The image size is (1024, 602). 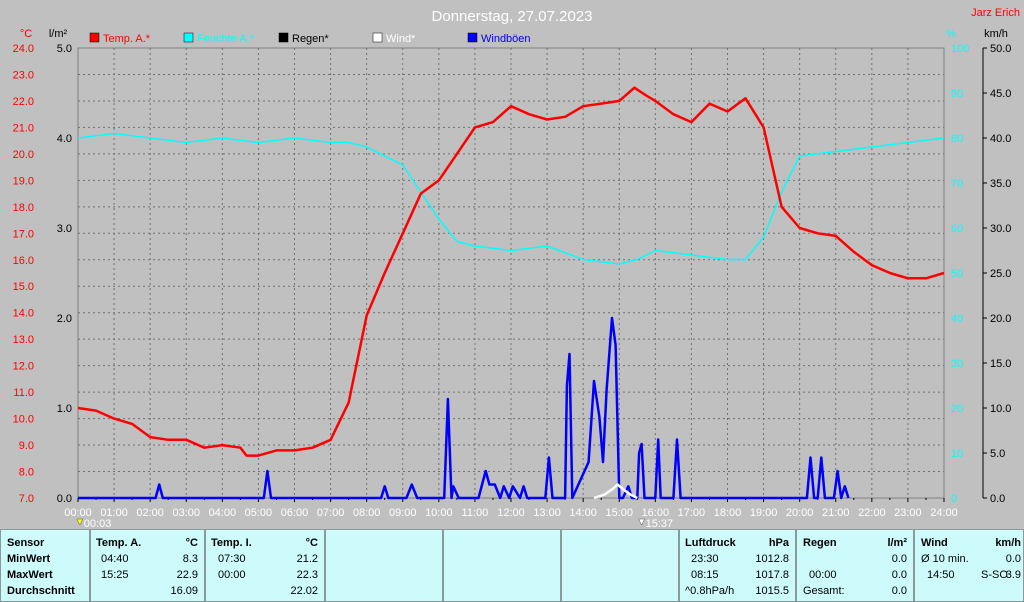 What do you see at coordinates (1000, 94) in the screenshot?
I see `wind-tick-label: 45.0` at bounding box center [1000, 94].